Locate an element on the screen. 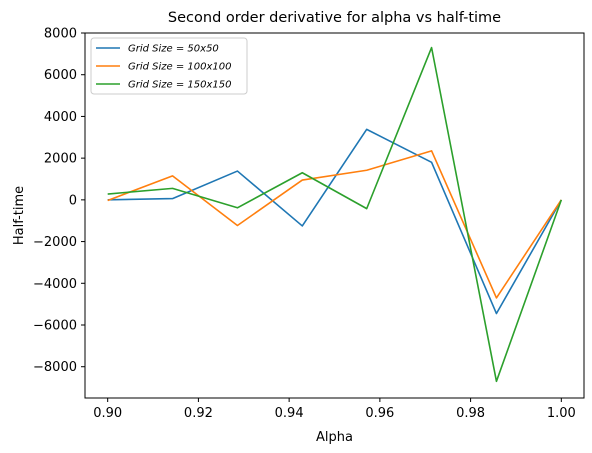 This screenshot has height=453, width=592. x-tick-label: 0.94 is located at coordinates (289, 413).